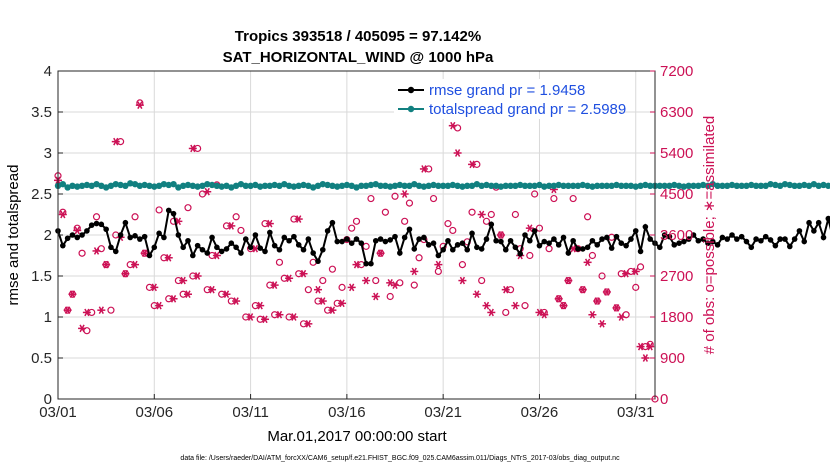 Image resolution: width=830 pixels, height=470 pixels. I want to click on y-tick-label-right: 4500, so click(676, 194).